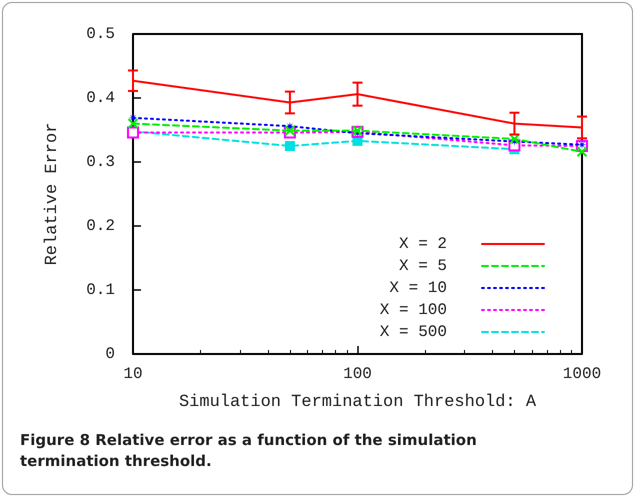 Image resolution: width=635 pixels, height=497 pixels. What do you see at coordinates (357, 402) in the screenshot?
I see `x-axis-title: Simulation Termination Threshold: A` at bounding box center [357, 402].